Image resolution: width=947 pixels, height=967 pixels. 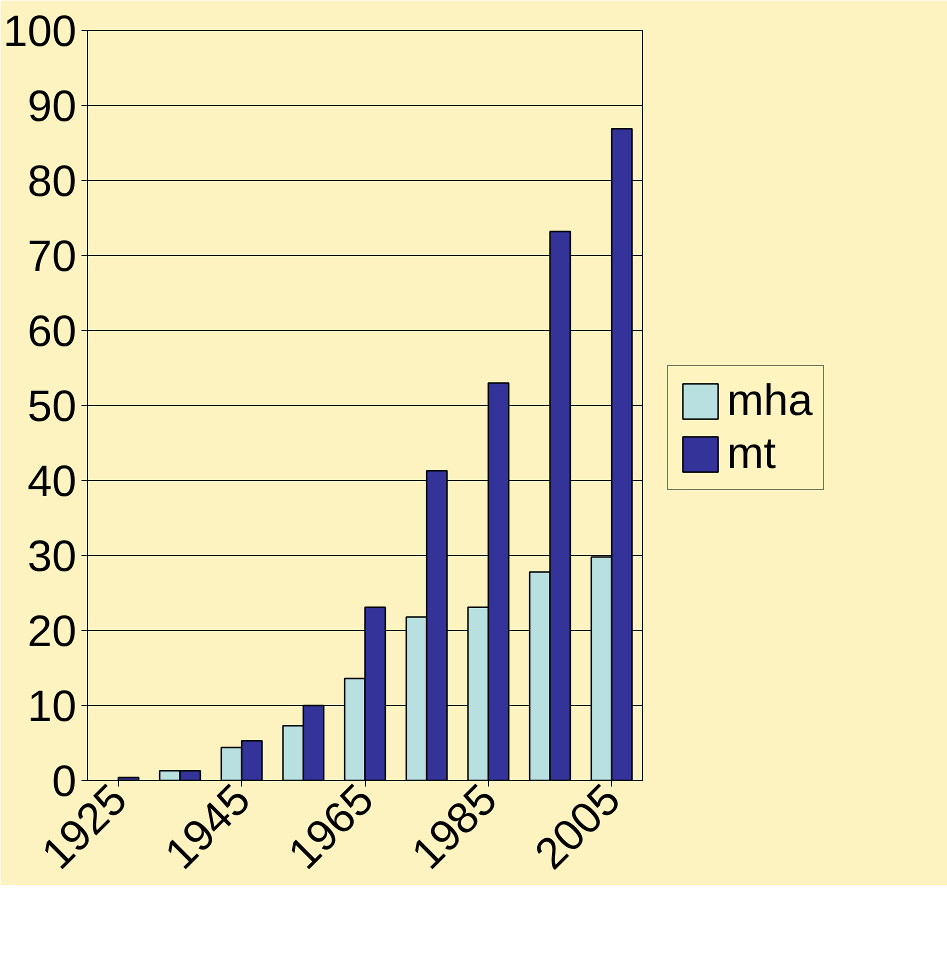 What do you see at coordinates (751, 454) in the screenshot?
I see `legend-label: mt` at bounding box center [751, 454].